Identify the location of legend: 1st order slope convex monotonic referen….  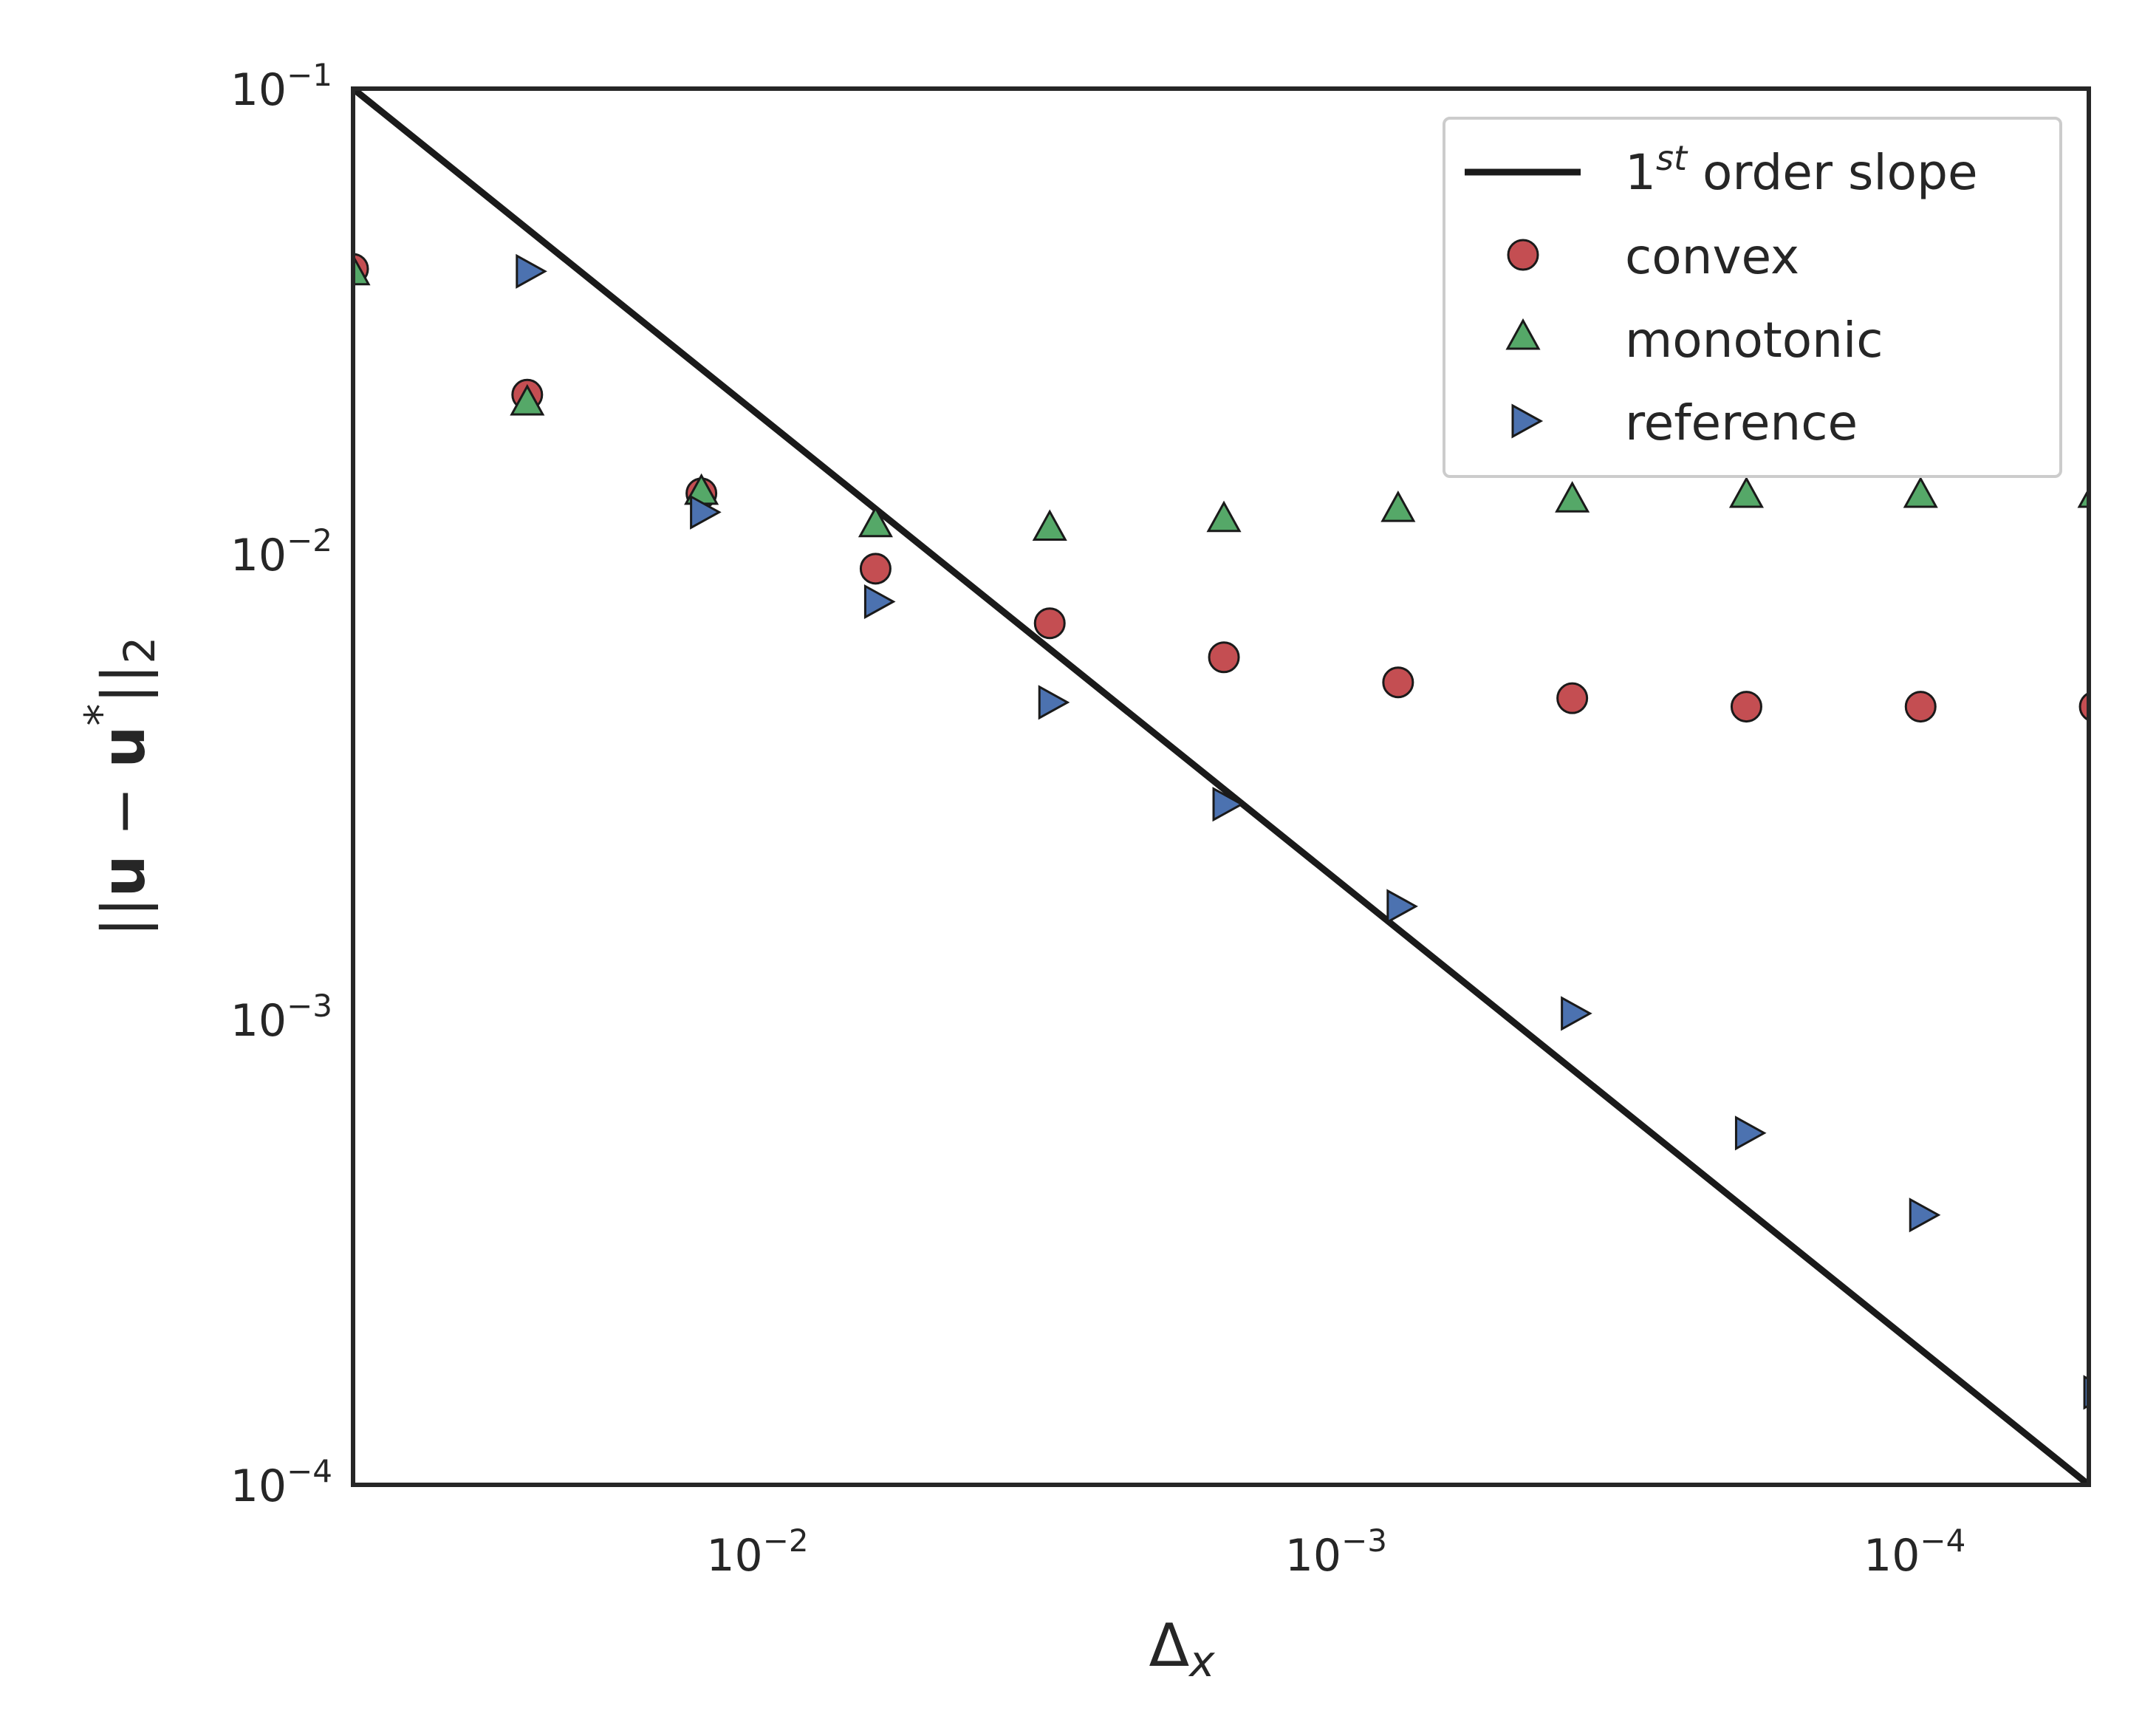
(1753, 297).